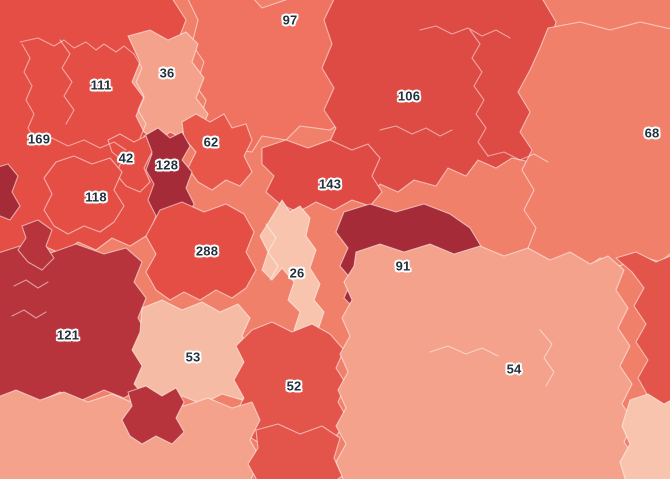  What do you see at coordinates (409, 96) in the screenshot?
I see `region-value-label: 106` at bounding box center [409, 96].